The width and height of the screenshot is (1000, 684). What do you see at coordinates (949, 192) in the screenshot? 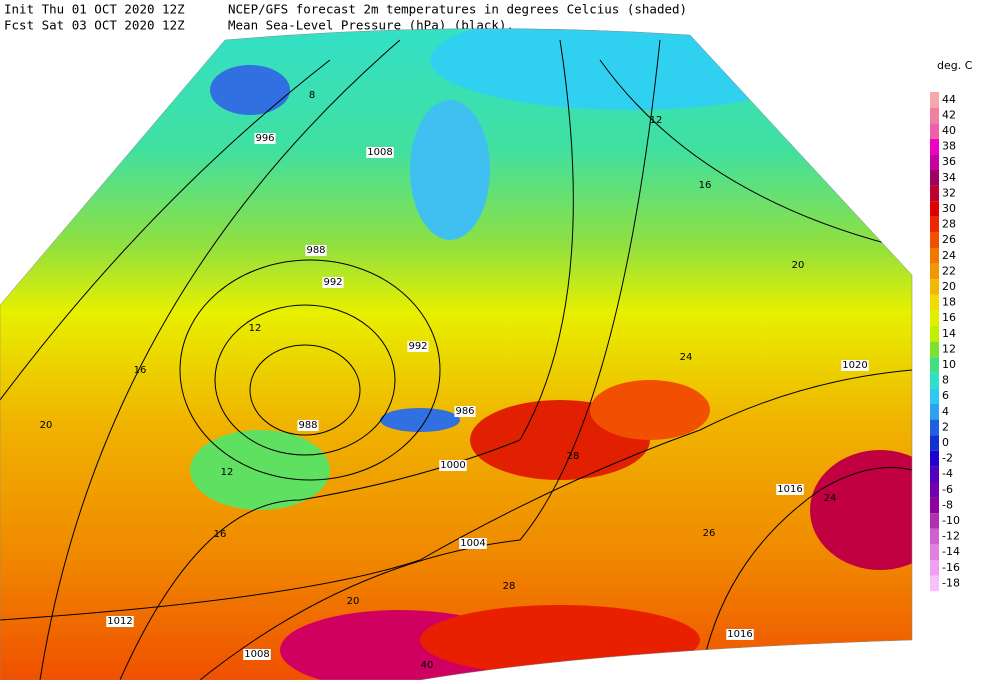
I see `legend-label: 32` at bounding box center [949, 192].